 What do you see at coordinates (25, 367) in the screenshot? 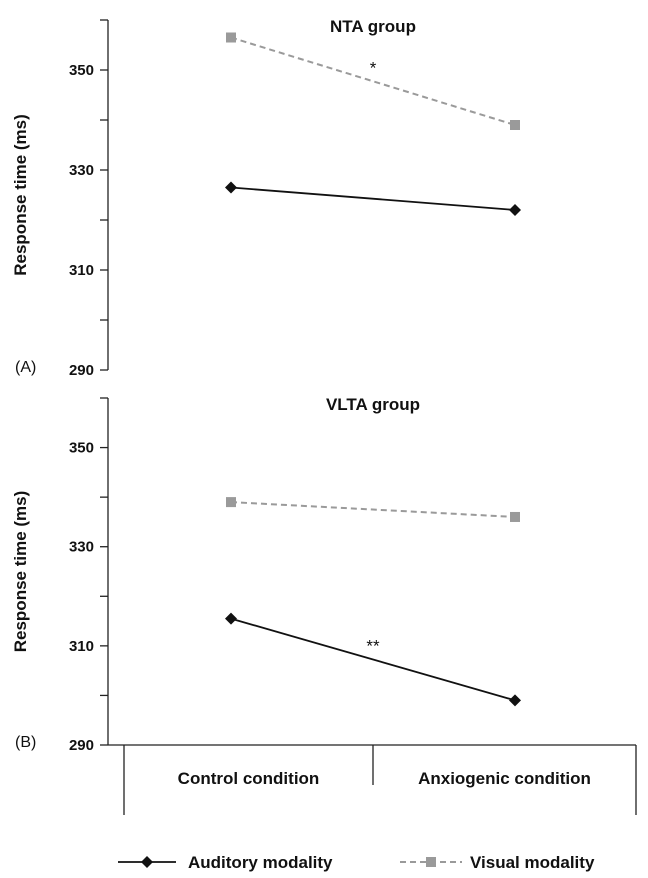
I see `panel-label: (A)` at bounding box center [25, 367].